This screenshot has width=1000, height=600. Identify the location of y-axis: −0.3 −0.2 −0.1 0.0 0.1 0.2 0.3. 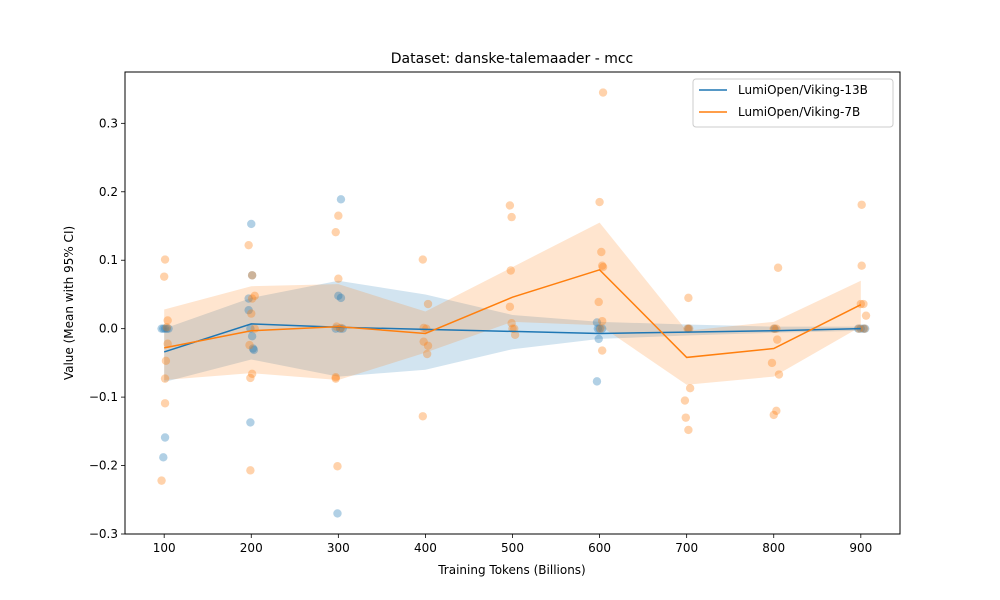
(107, 328).